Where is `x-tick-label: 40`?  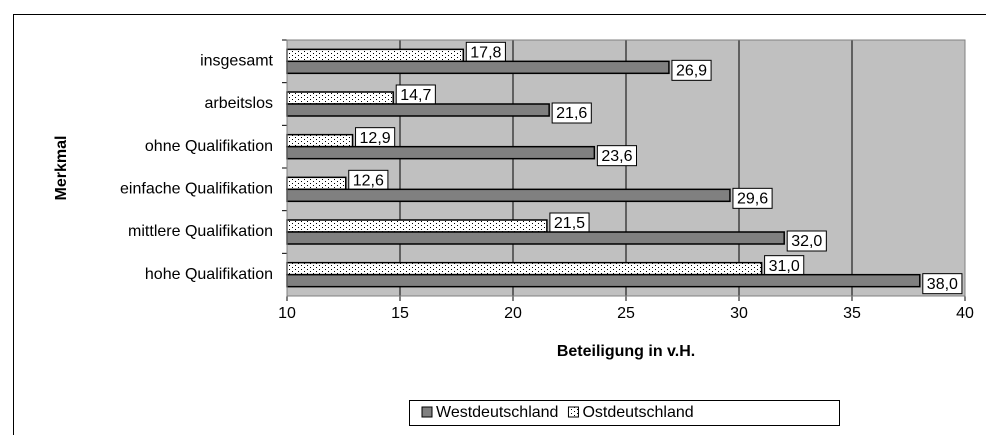 x-tick-label: 40 is located at coordinates (965, 313).